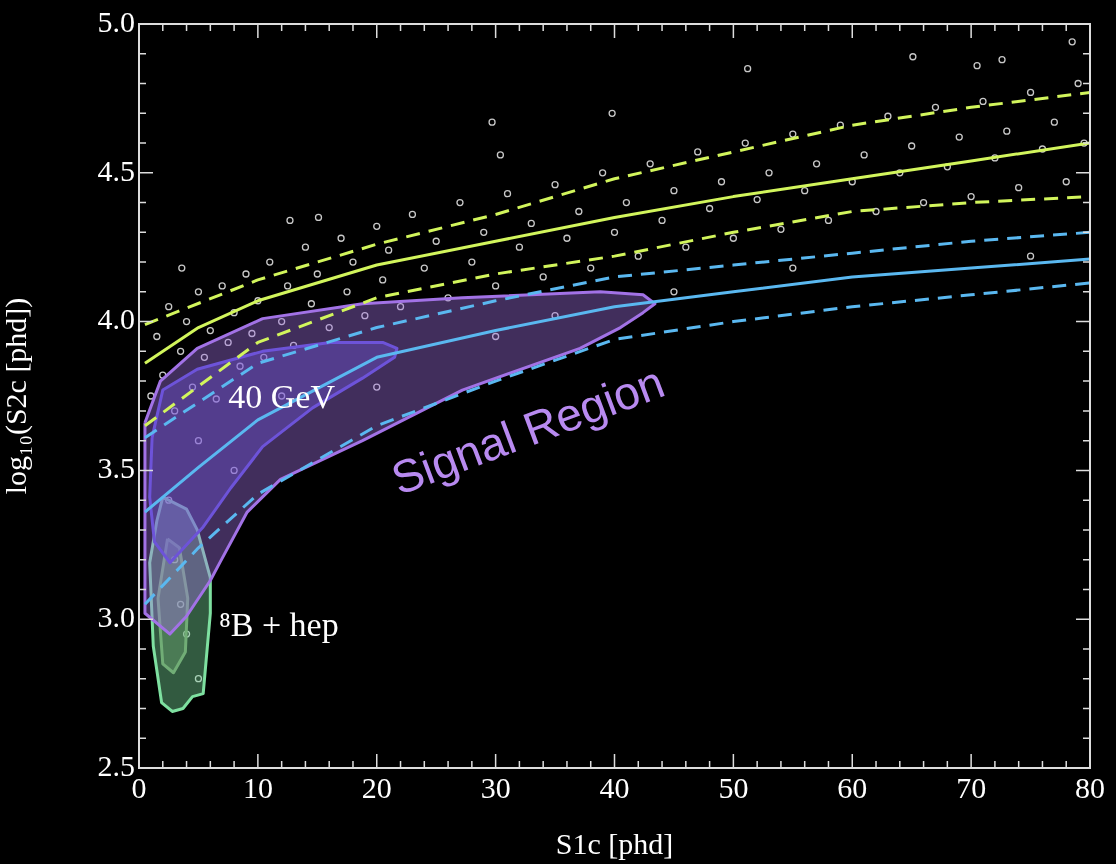  What do you see at coordinates (116, 617) in the screenshot?
I see `y-tick-label: 3.0` at bounding box center [116, 617].